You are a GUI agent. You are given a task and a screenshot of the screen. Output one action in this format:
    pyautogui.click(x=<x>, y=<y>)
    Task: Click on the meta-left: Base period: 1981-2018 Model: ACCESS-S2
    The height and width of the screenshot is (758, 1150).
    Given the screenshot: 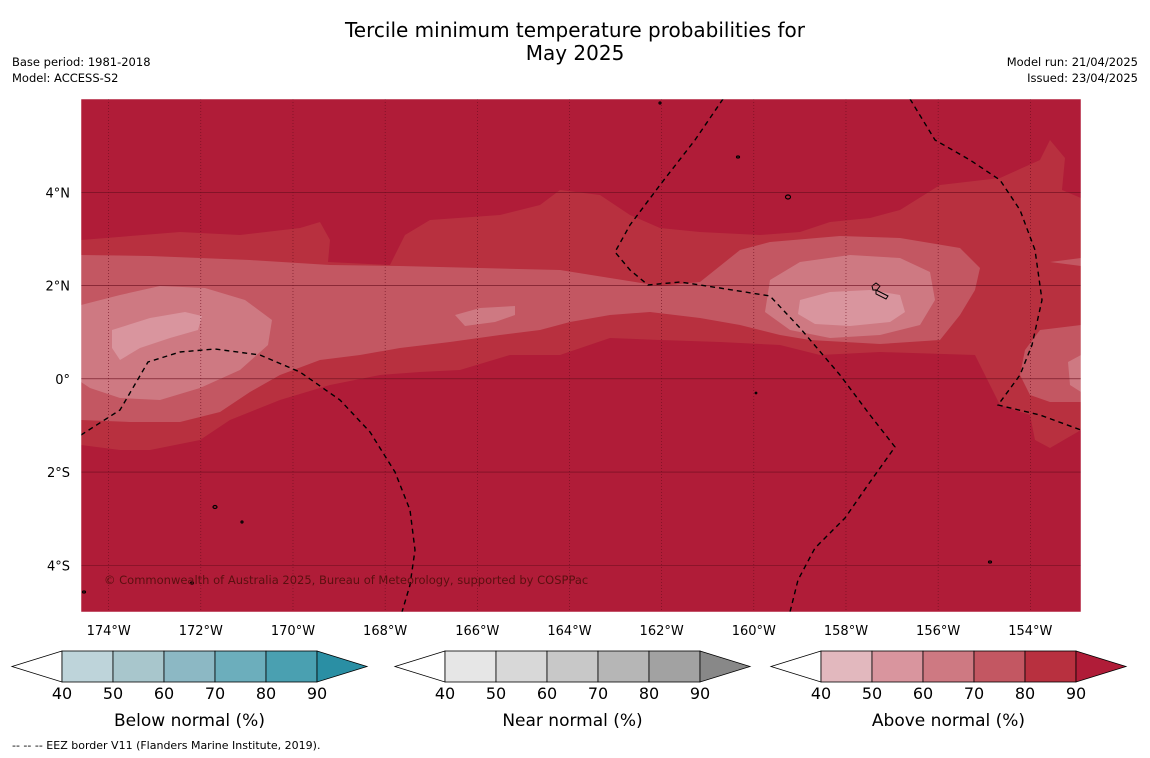 What is the action you would take?
    pyautogui.click(x=81, y=70)
    